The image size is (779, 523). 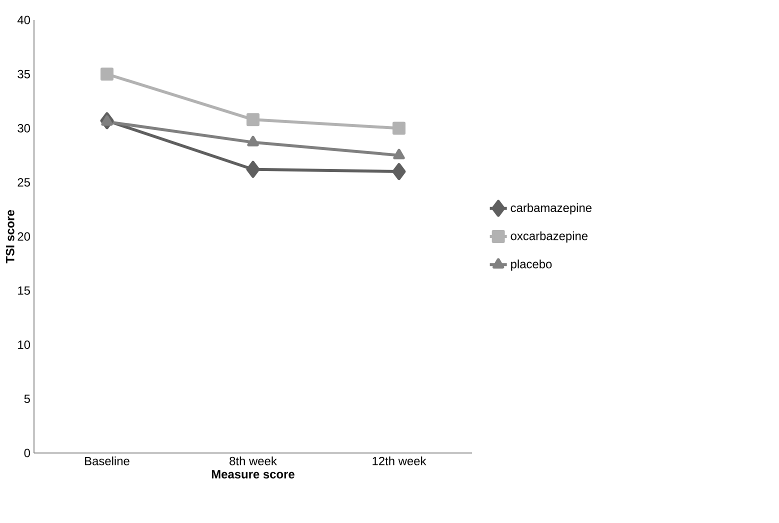 I want to click on y-tick-label: 15, so click(x=24, y=290).